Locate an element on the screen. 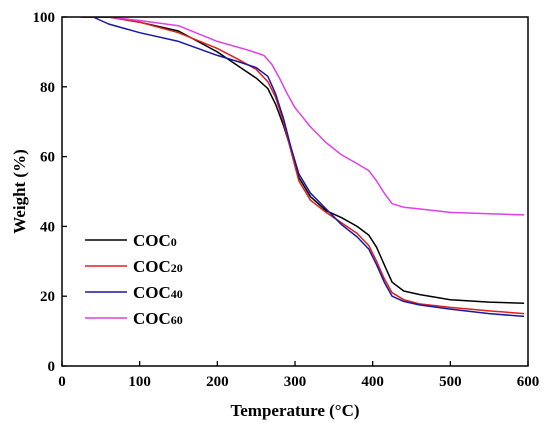 Image resolution: width=550 pixels, height=430 pixels. x-tick-label: 600 is located at coordinates (528, 382).